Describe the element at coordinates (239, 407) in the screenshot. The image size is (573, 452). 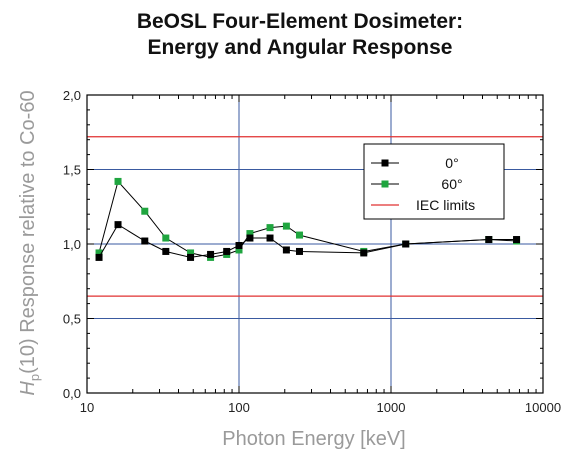
I see `x-tick-label-1: 100` at that location.